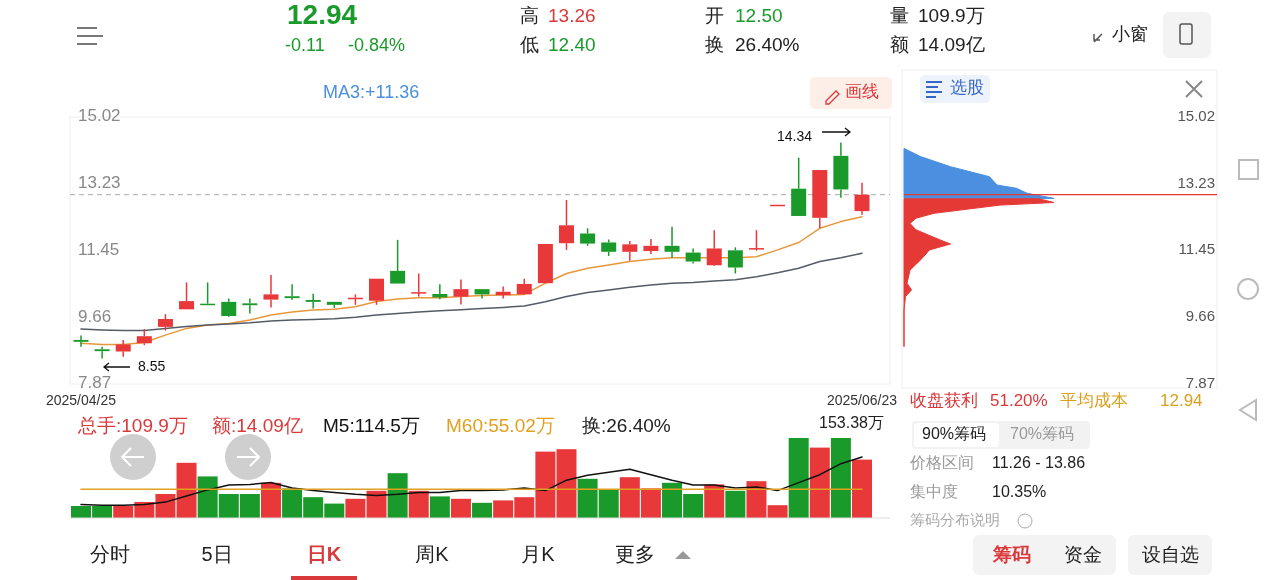 The width and height of the screenshot is (1280, 580). What do you see at coordinates (1094, 401) in the screenshot?
I see `text: 平均成本` at bounding box center [1094, 401].